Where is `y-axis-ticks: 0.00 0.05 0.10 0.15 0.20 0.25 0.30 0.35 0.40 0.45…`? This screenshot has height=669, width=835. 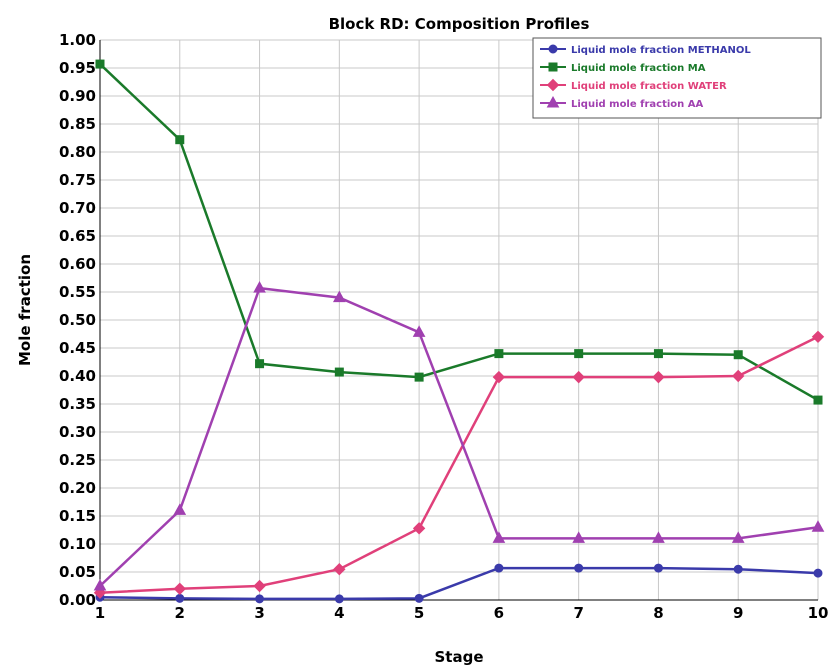
y-axis-ticks: 0.00 0.05 0.10 0.15 0.20 0.25 0.30 0.35 0.40 0.45… is located at coordinates (77, 320).